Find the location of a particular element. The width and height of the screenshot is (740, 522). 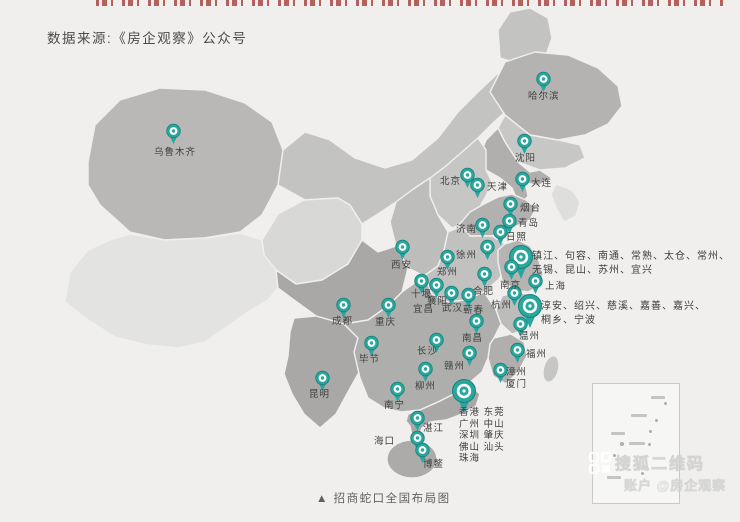

city-label: 天津 is located at coordinates (498, 187).